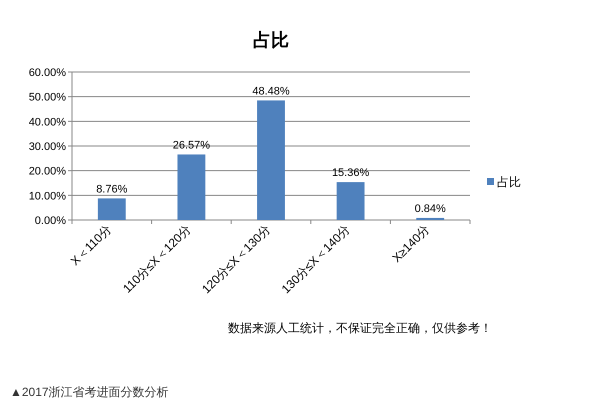 The width and height of the screenshot is (600, 407). Describe the element at coordinates (191, 145) in the screenshot. I see `text: 26.57%` at that location.